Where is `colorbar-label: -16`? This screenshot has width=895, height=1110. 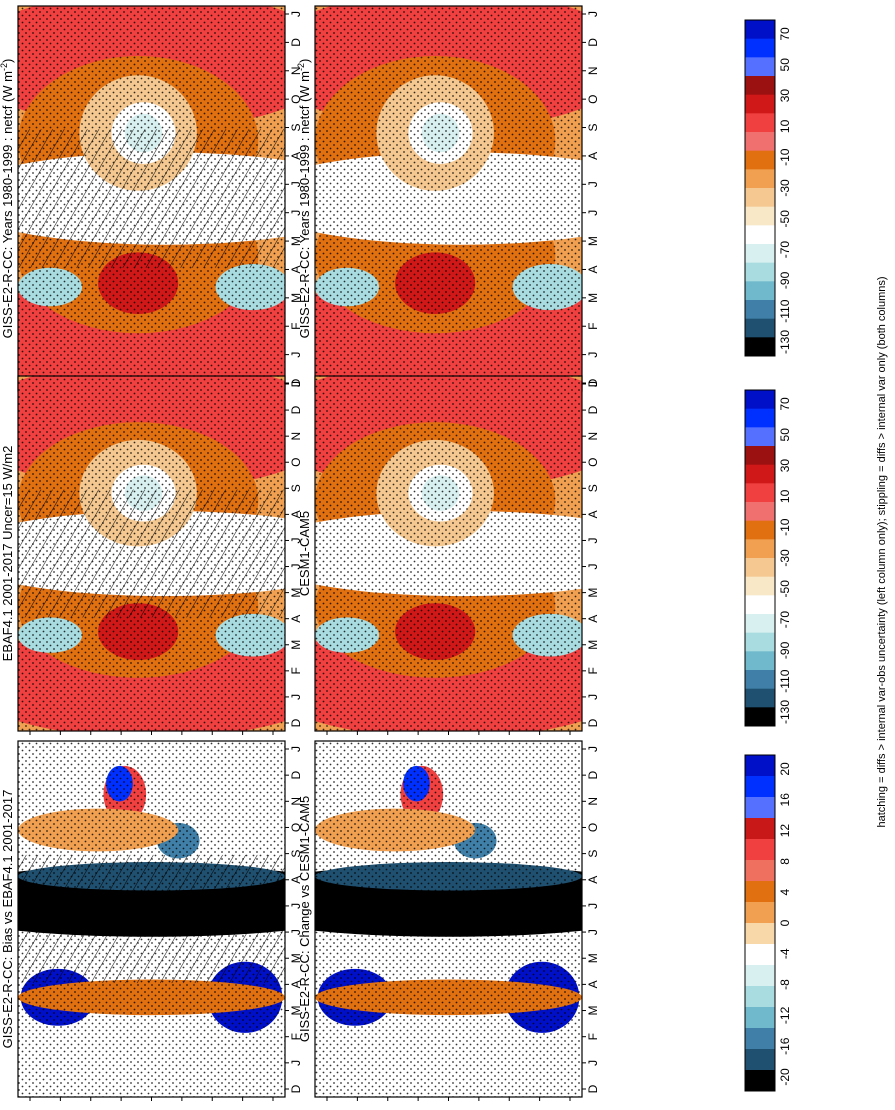
colorbar-label: -16 is located at coordinates (785, 1046).